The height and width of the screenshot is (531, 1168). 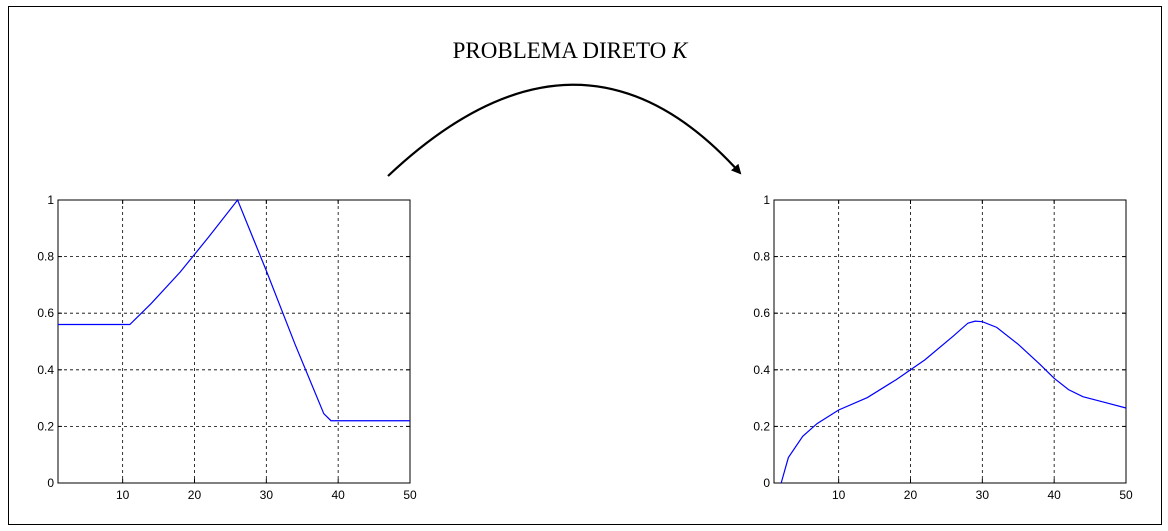 What do you see at coordinates (564, 130) in the screenshot?
I see `curved-arrow-icon` at bounding box center [564, 130].